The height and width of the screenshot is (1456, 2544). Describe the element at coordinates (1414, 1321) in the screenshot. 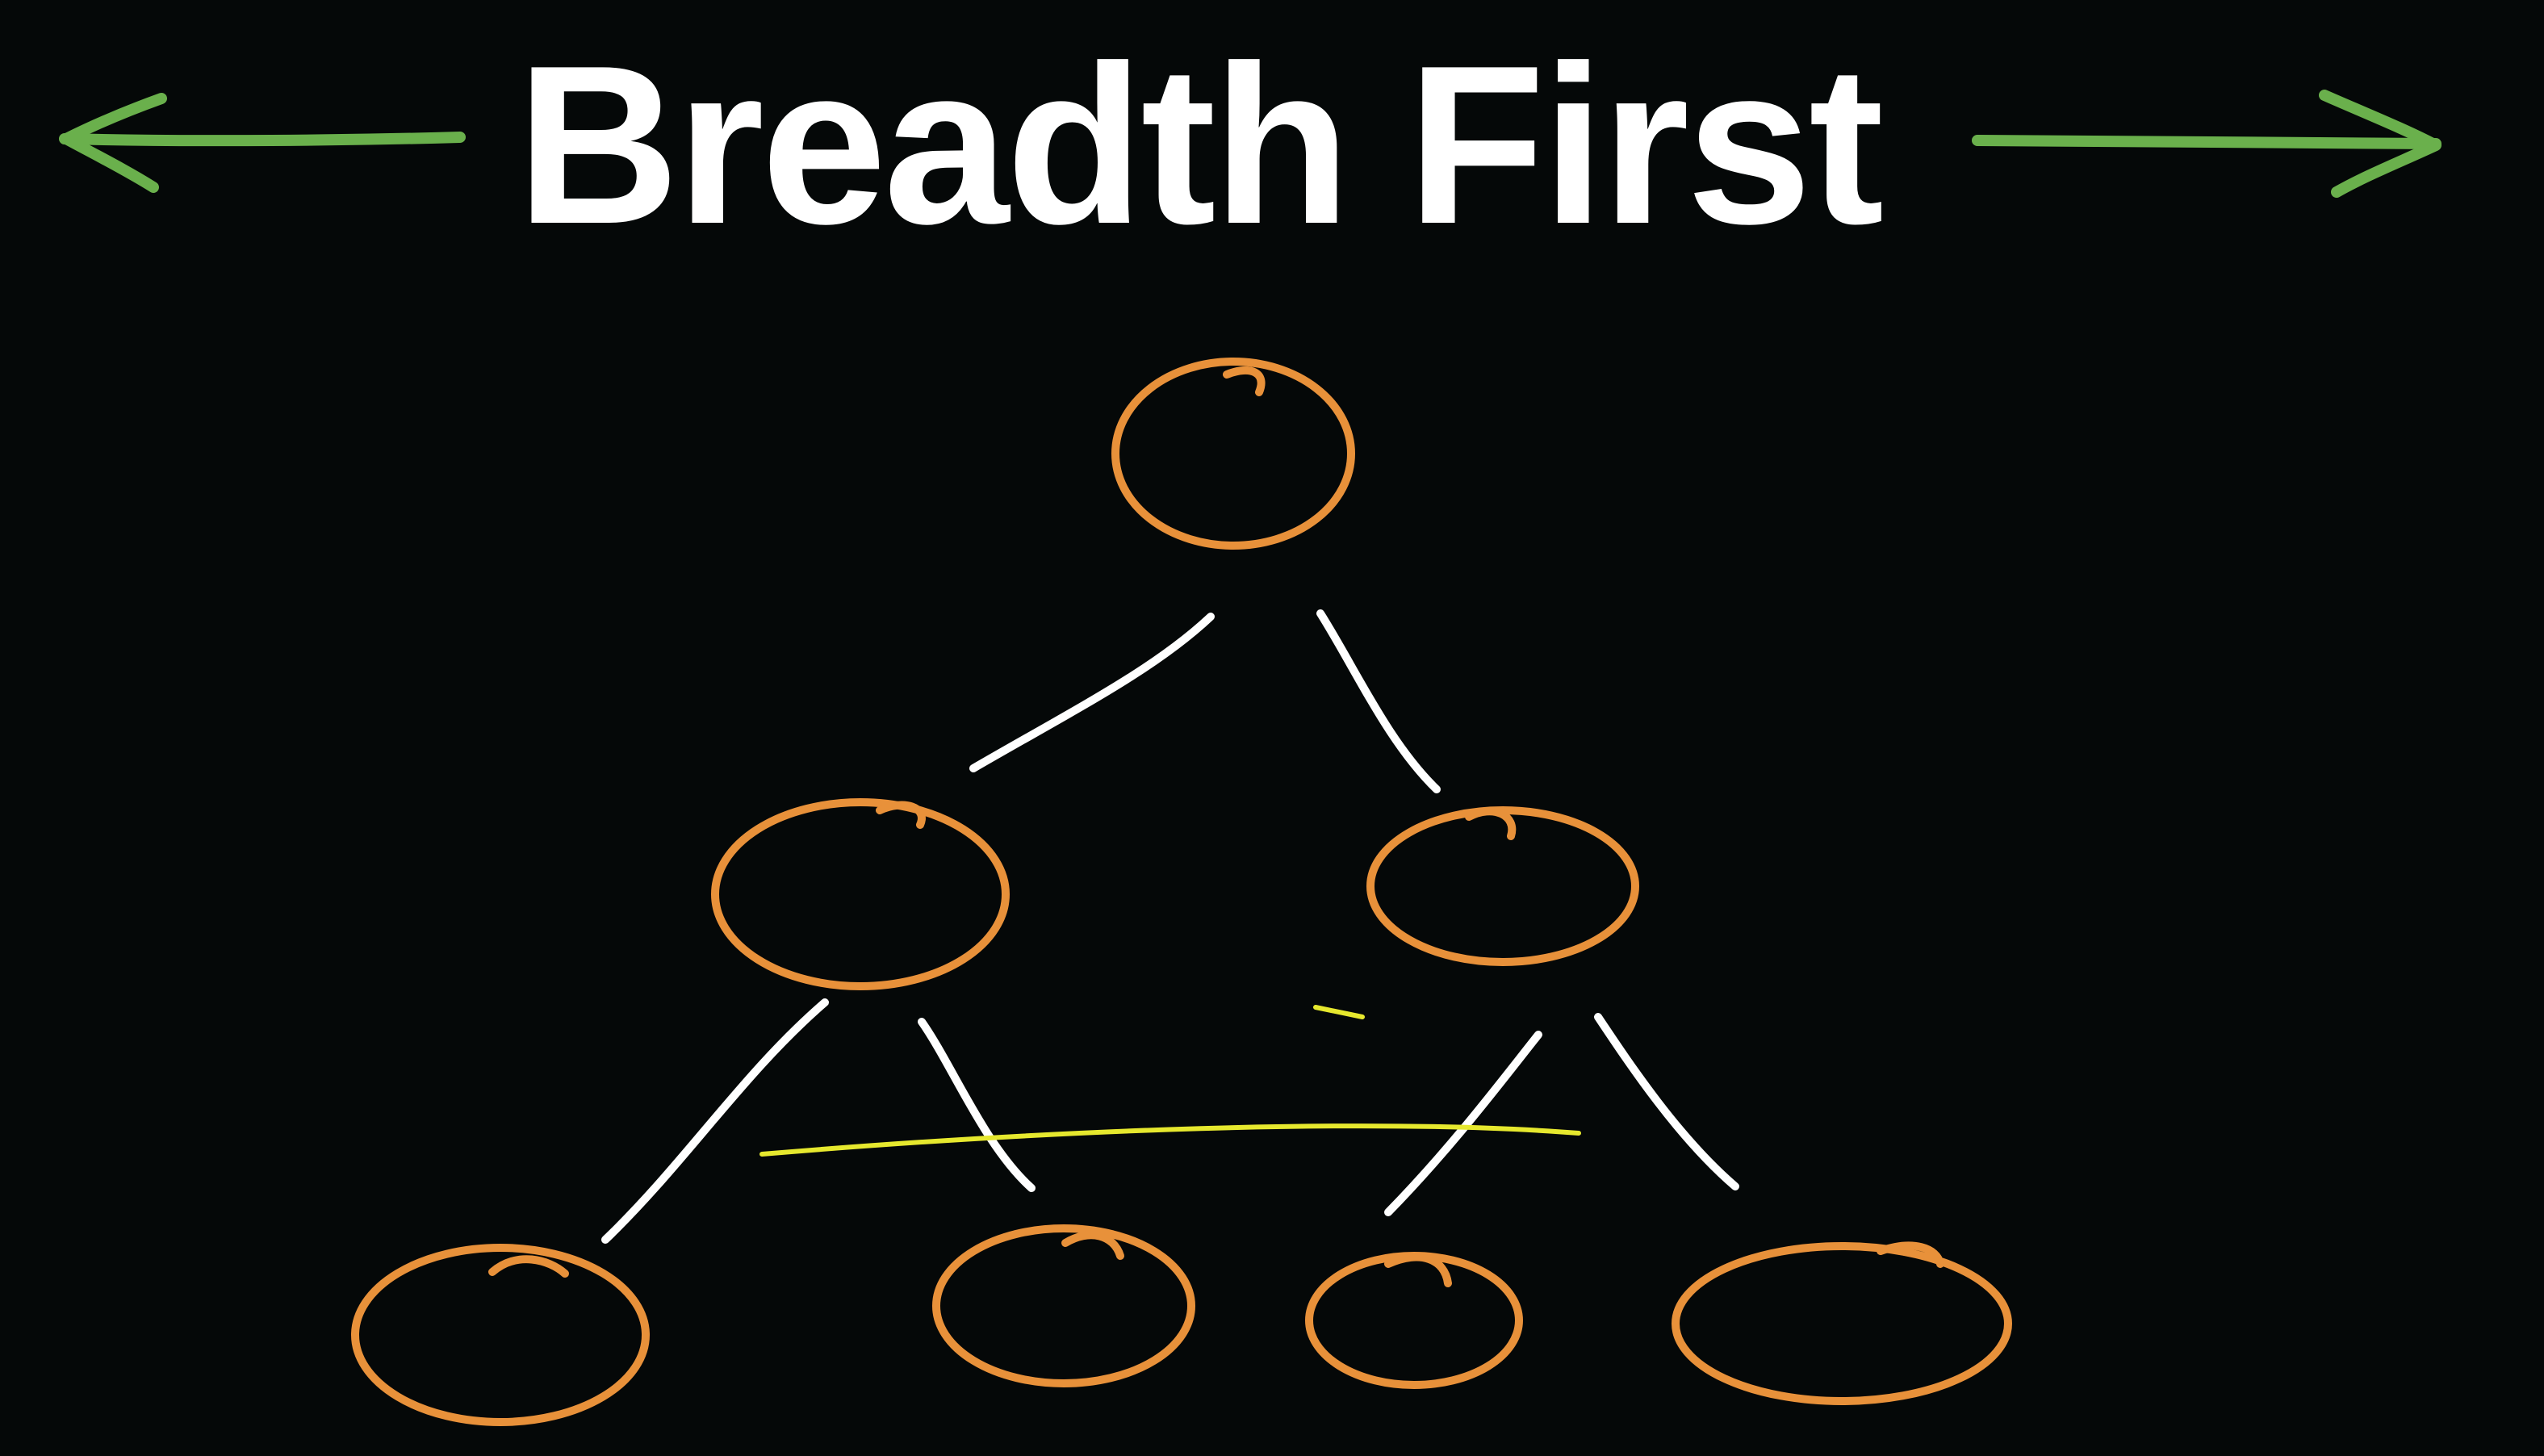

I see `tree-node-rl` at that location.